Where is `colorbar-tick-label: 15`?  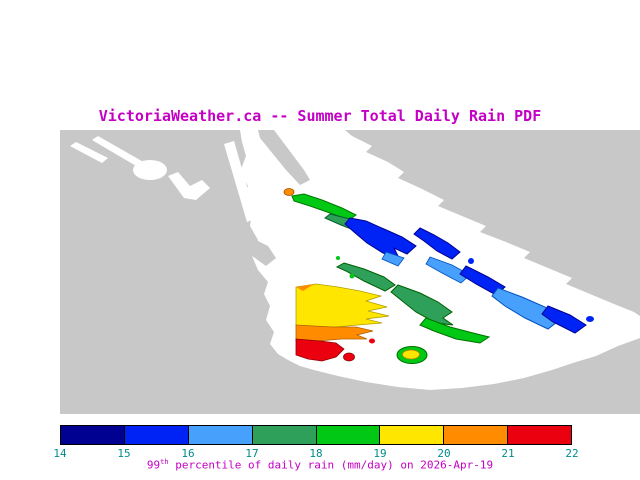 colorbar-tick-label: 15 is located at coordinates (124, 453).